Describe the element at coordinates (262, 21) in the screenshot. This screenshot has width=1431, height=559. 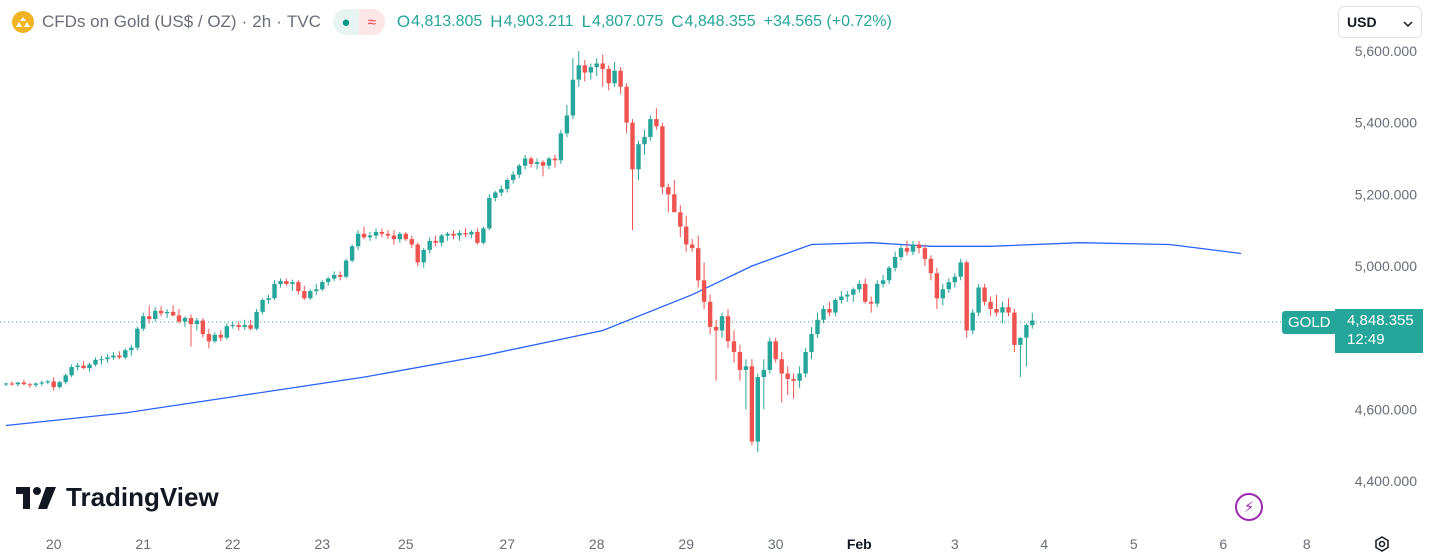
I see `interval-label: 2h` at that location.